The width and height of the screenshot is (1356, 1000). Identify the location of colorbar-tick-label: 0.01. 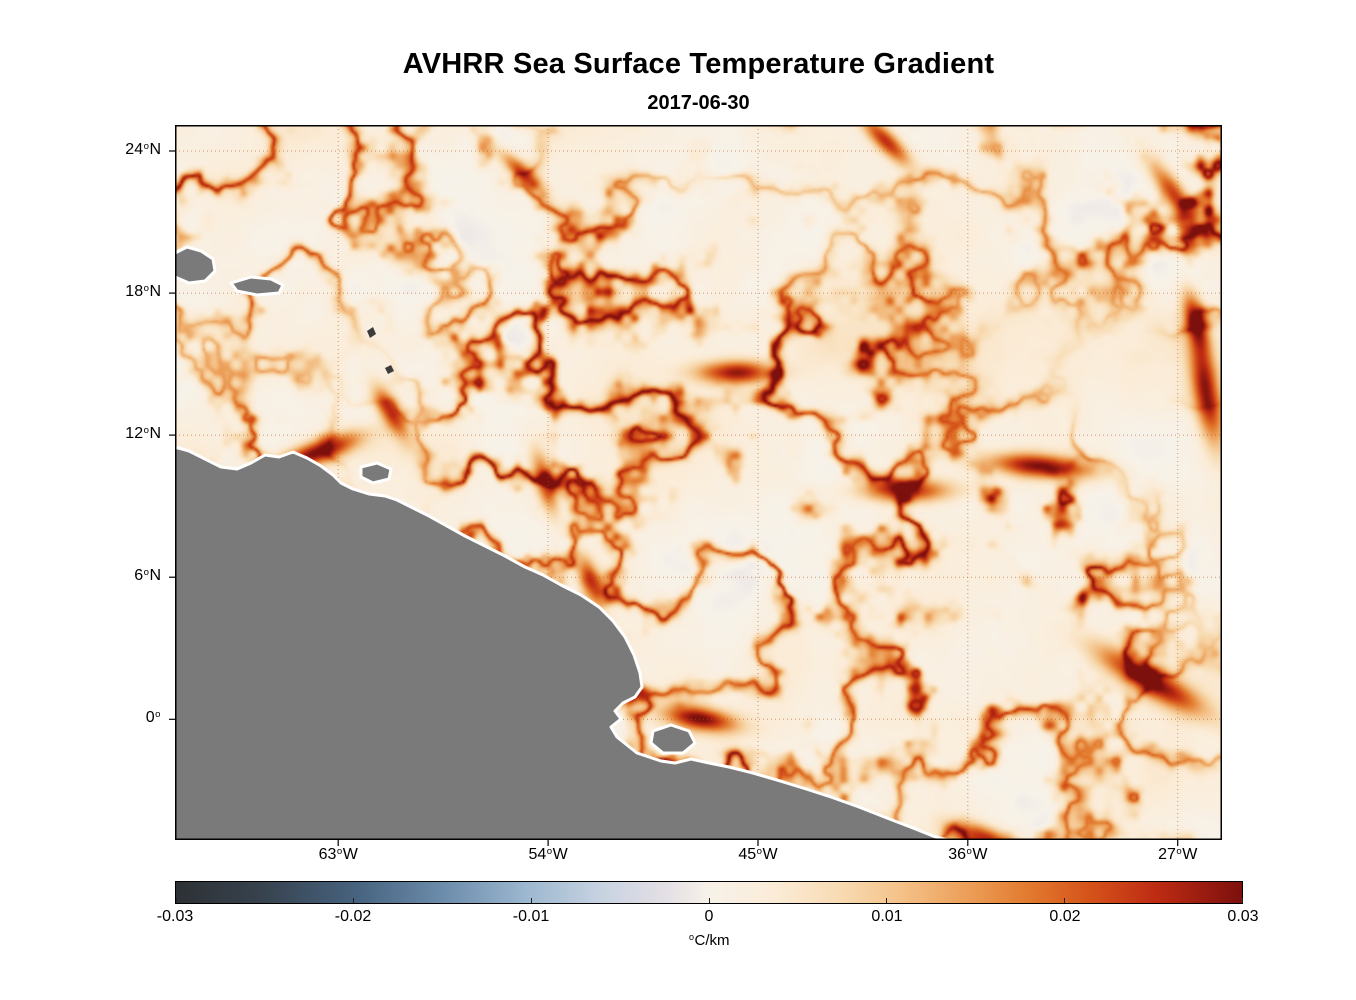
(887, 916).